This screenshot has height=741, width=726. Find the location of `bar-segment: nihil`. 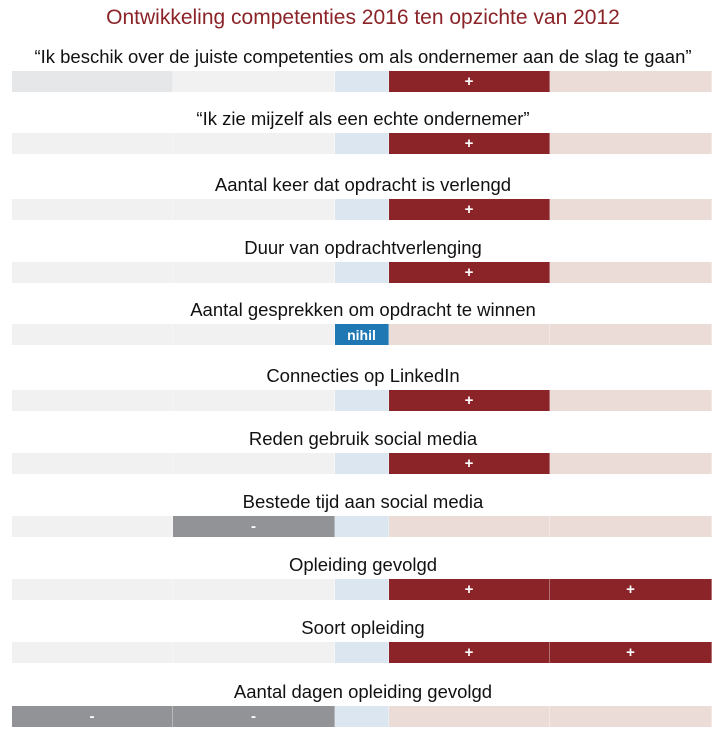

bar-segment: nihil is located at coordinates (362, 334).